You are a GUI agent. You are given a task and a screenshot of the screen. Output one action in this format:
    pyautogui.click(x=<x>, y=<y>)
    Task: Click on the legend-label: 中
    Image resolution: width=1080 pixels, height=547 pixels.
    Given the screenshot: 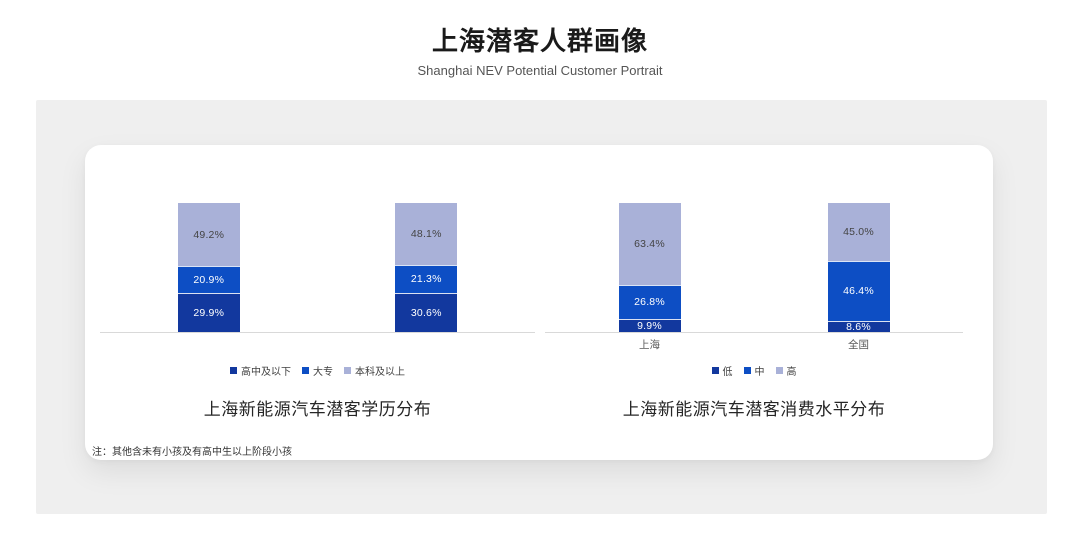 What is the action you would take?
    pyautogui.click(x=759, y=372)
    